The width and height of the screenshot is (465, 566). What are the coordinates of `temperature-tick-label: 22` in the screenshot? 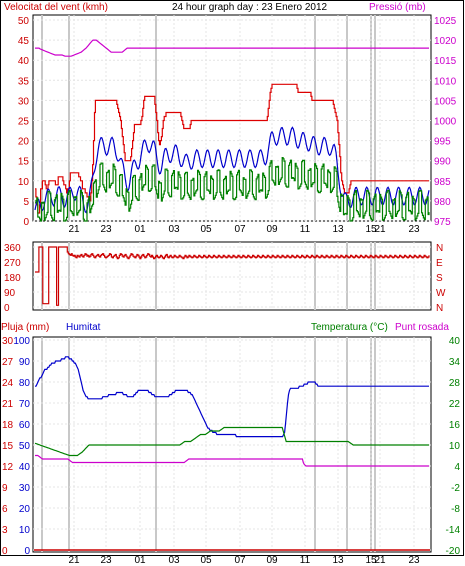 It's located at (455, 404).